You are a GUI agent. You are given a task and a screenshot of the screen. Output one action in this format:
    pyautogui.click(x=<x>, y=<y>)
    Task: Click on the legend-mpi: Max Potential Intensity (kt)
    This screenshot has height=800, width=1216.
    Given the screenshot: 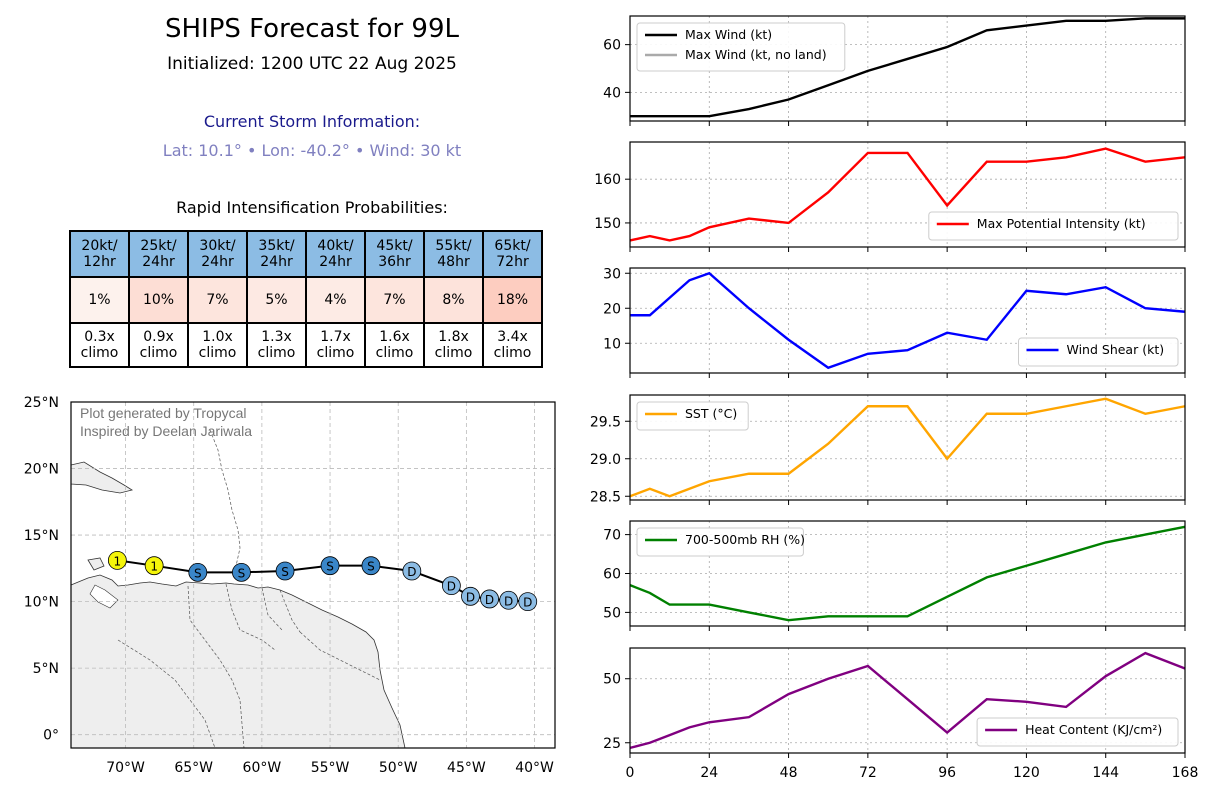 What is the action you would take?
    pyautogui.click(x=1053, y=226)
    